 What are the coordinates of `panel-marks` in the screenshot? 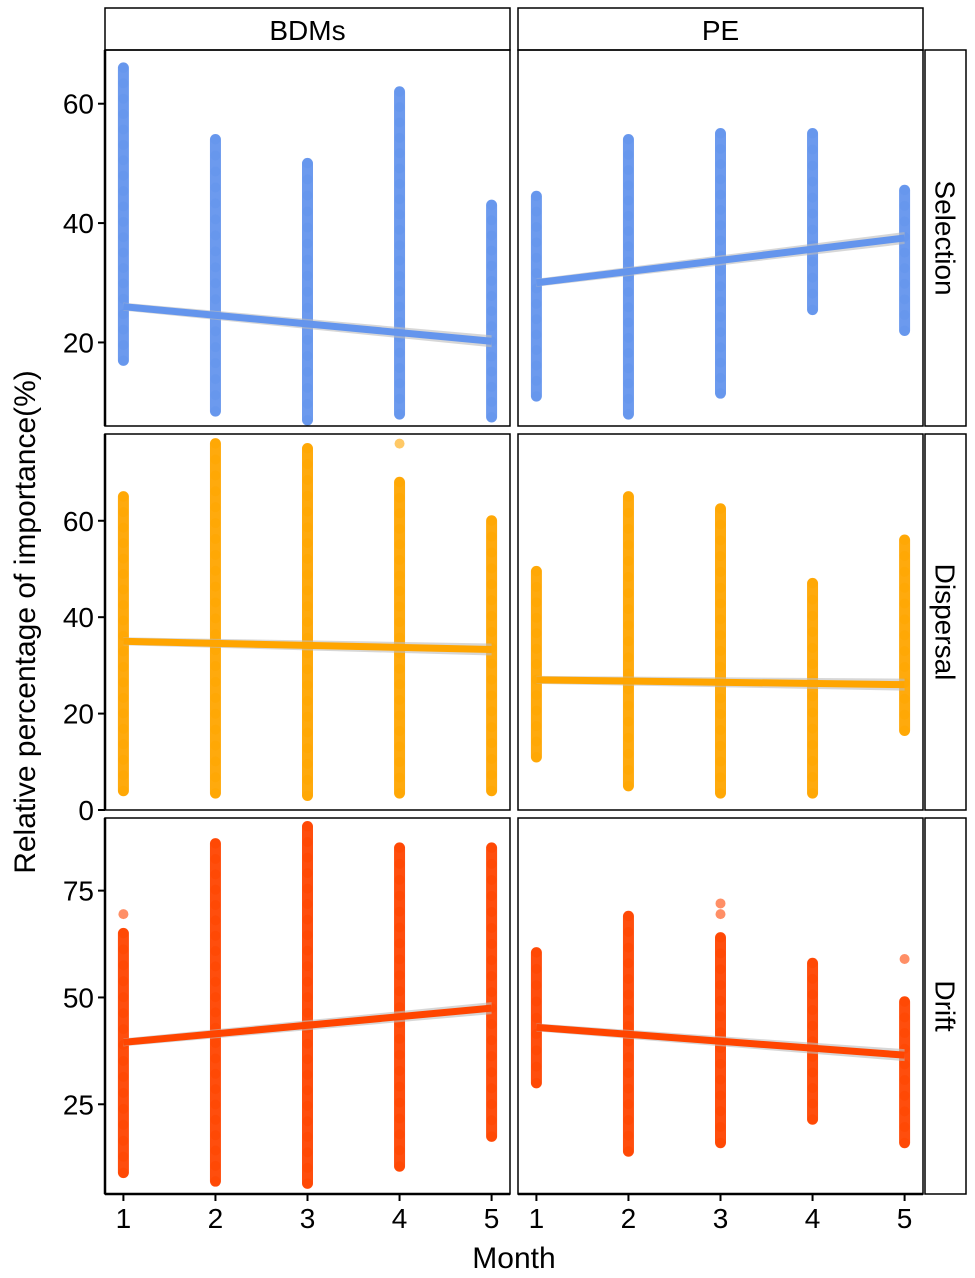 It's located at (307, 1005).